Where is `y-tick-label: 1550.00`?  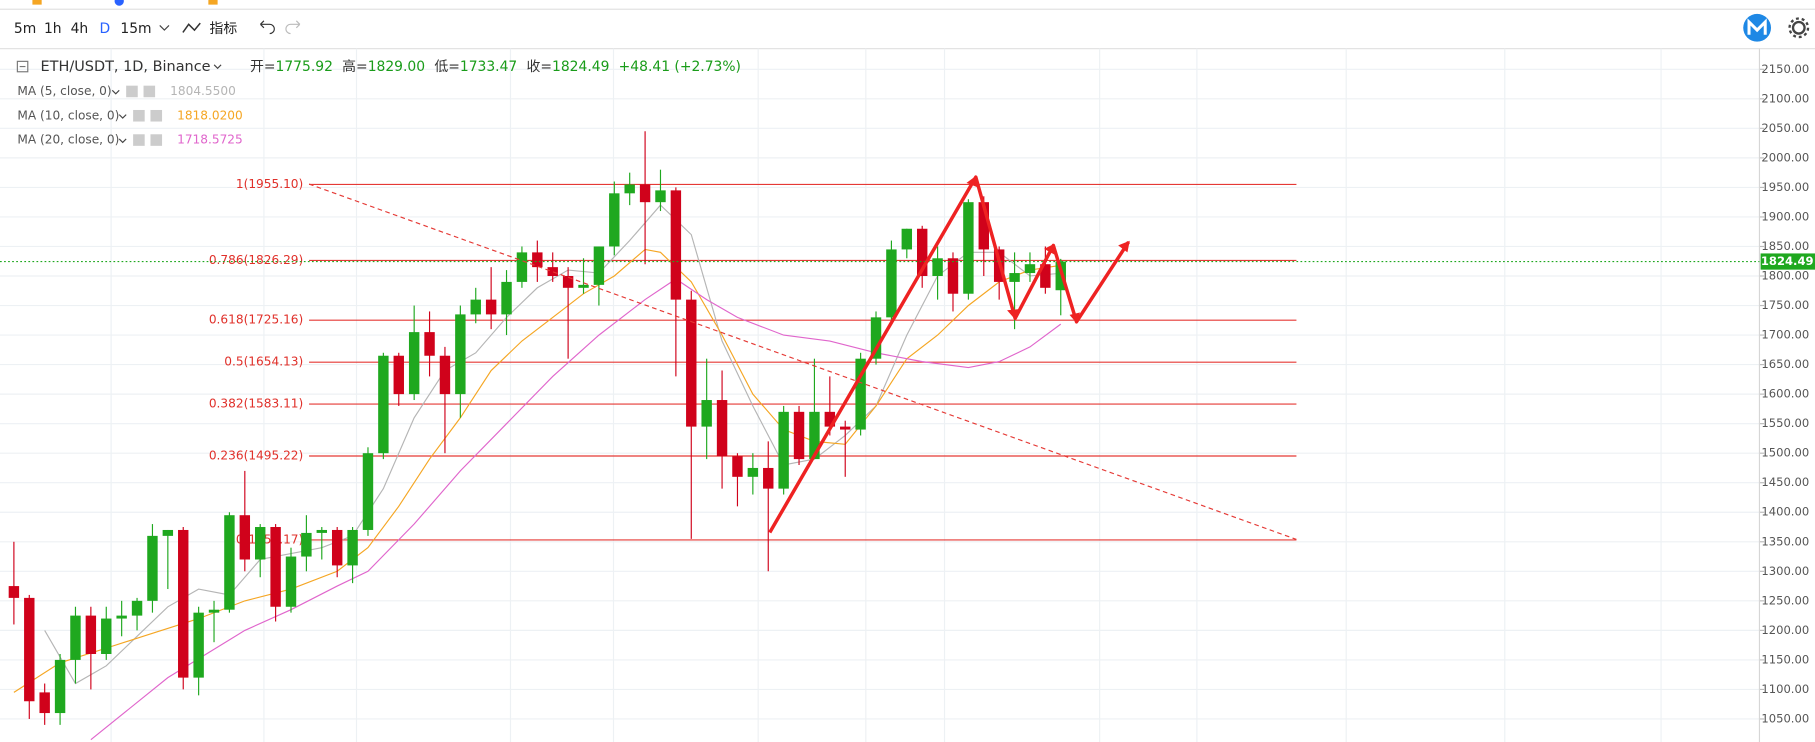 y-tick-label: 1550.00 is located at coordinates (1785, 423).